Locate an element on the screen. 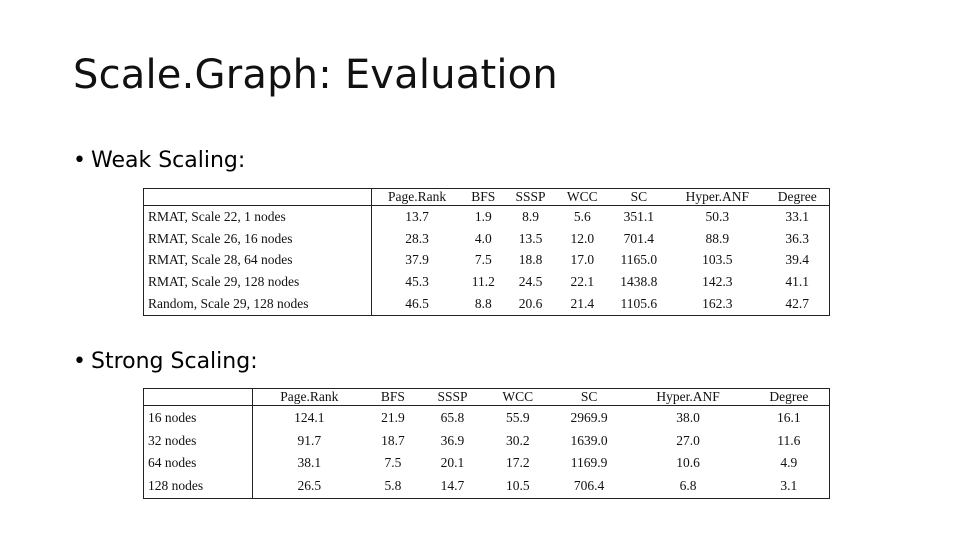 The height and width of the screenshot is (540, 960). table-cell: 1639.0 is located at coordinates (589, 440).